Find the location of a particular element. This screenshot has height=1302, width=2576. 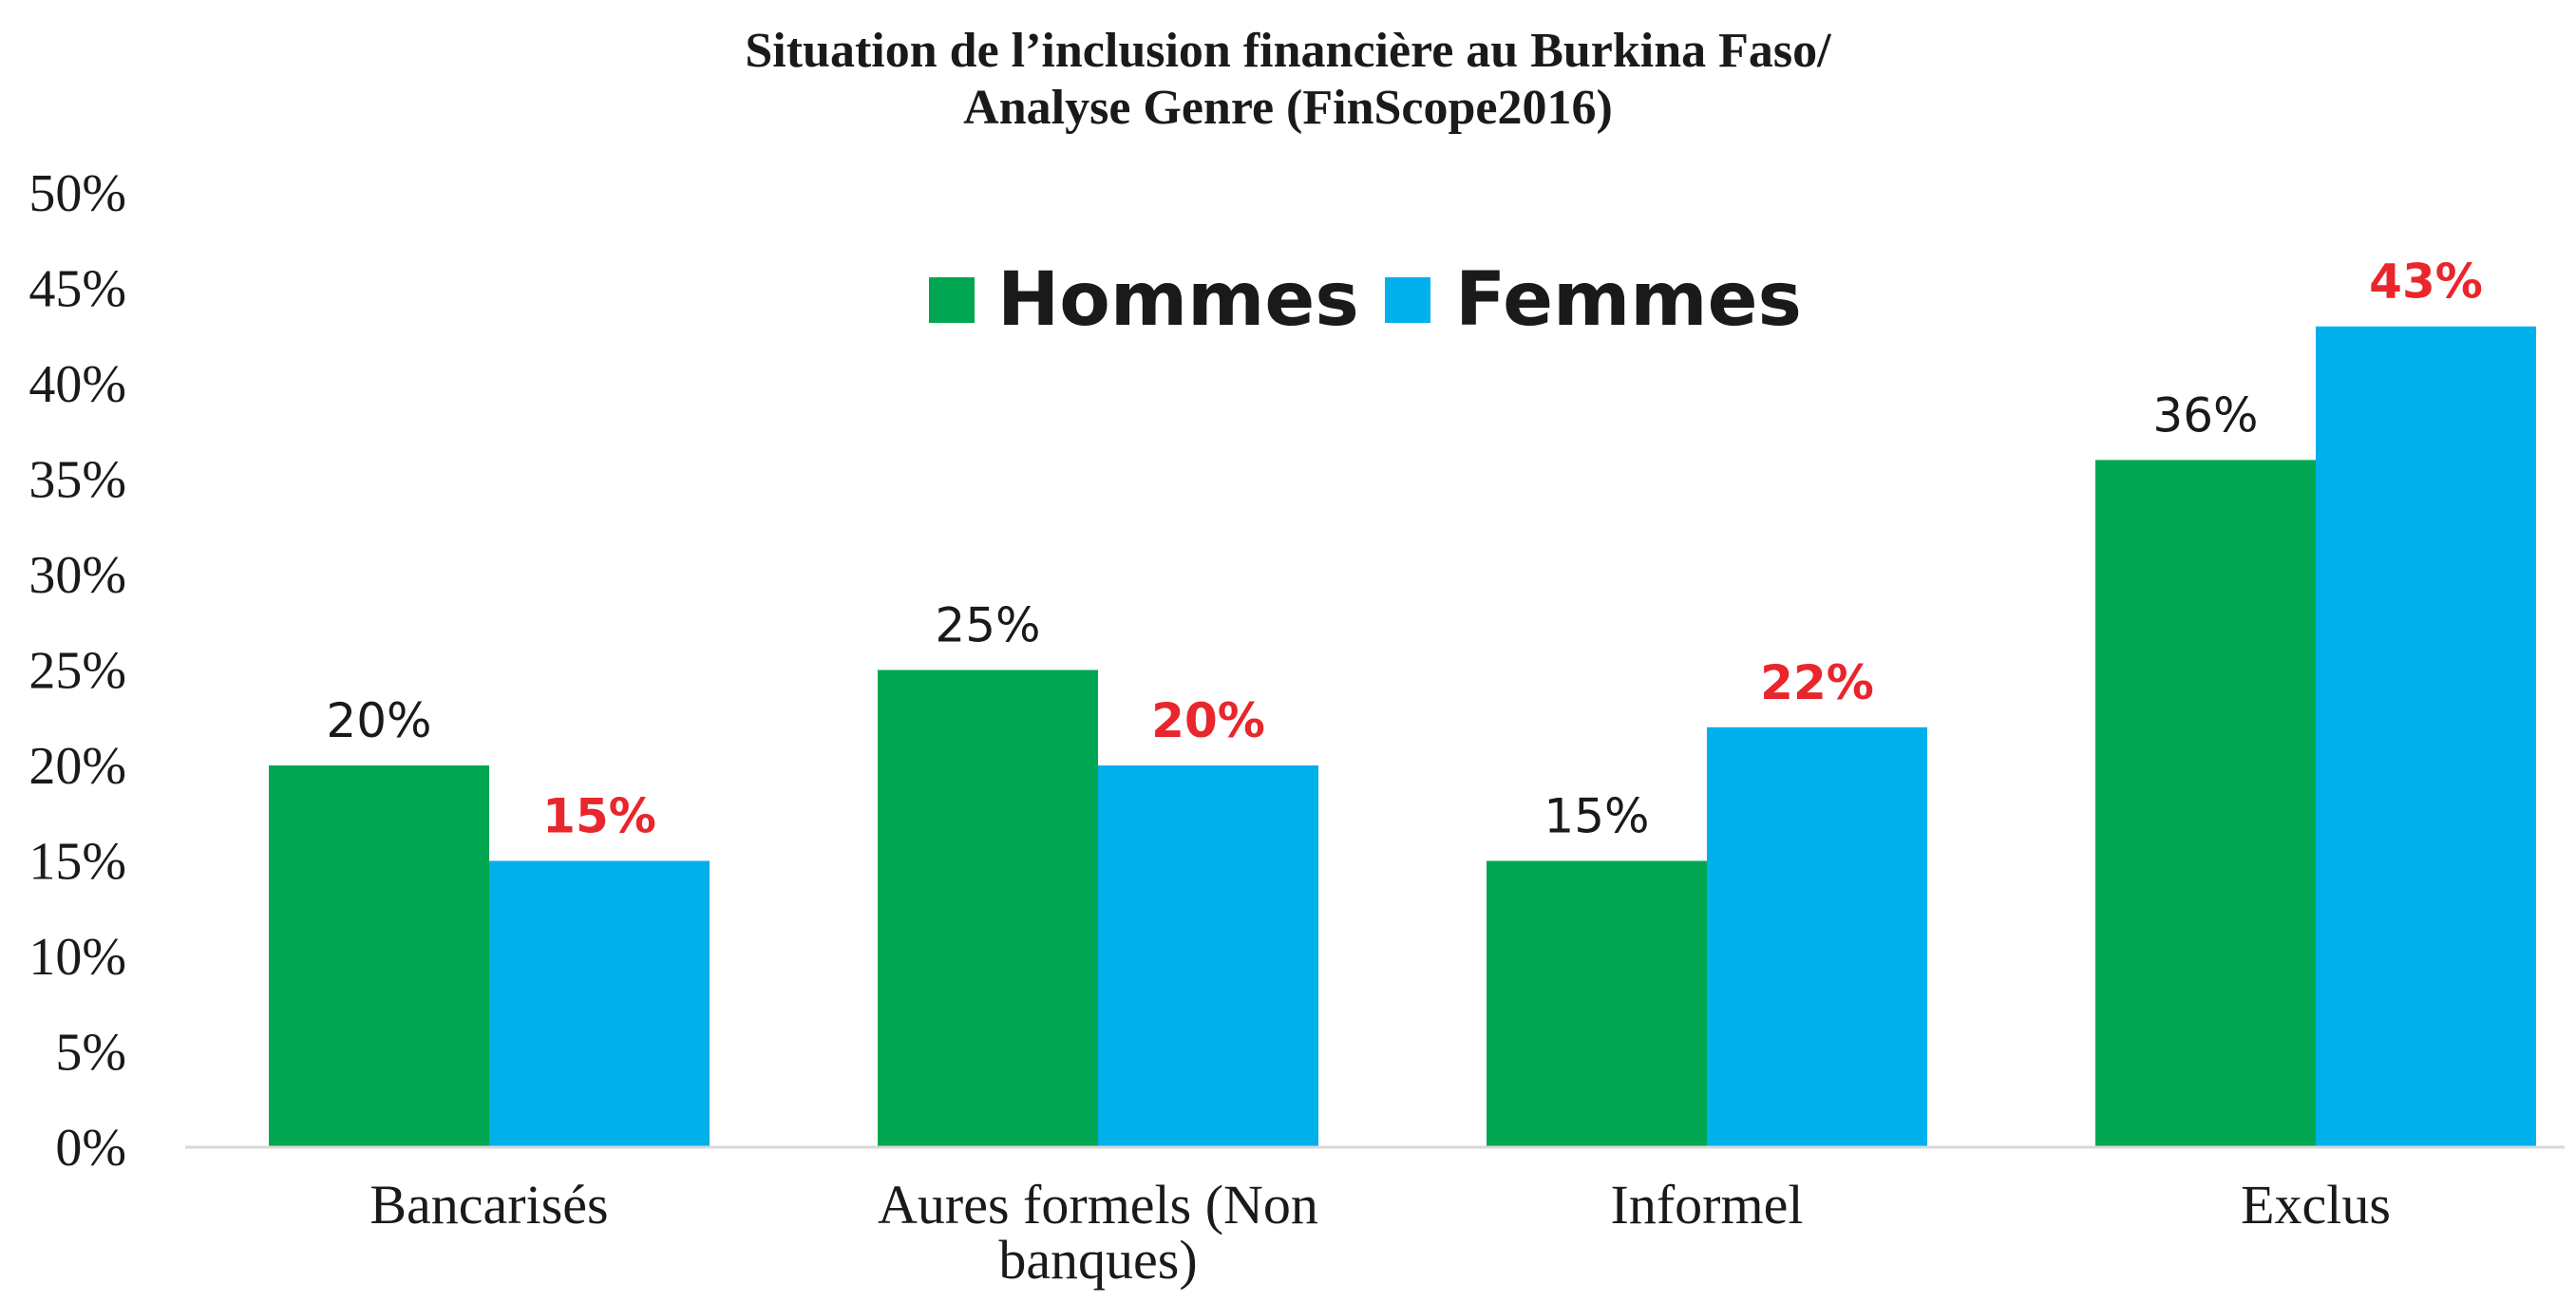

legend-swatch-femmes is located at coordinates (1407, 300).